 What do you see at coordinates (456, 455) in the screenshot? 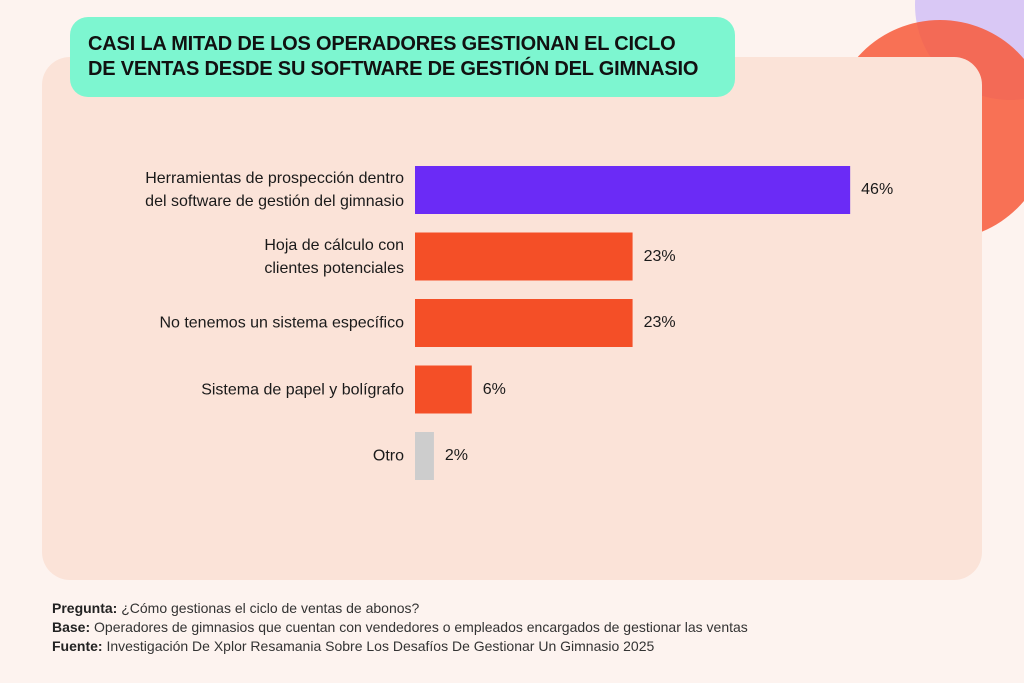
I see `value-label: 2%` at bounding box center [456, 455].